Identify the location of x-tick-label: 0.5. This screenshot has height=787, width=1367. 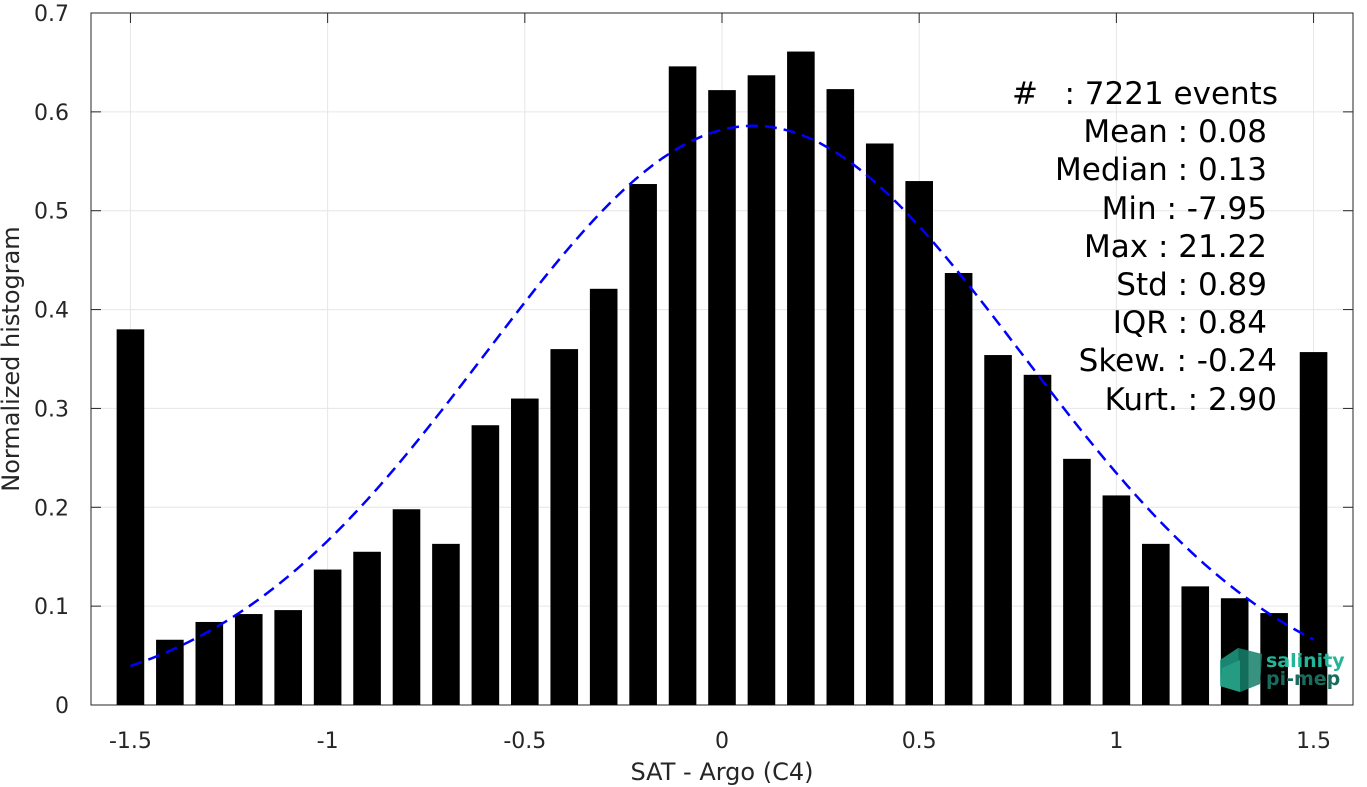
(919, 741).